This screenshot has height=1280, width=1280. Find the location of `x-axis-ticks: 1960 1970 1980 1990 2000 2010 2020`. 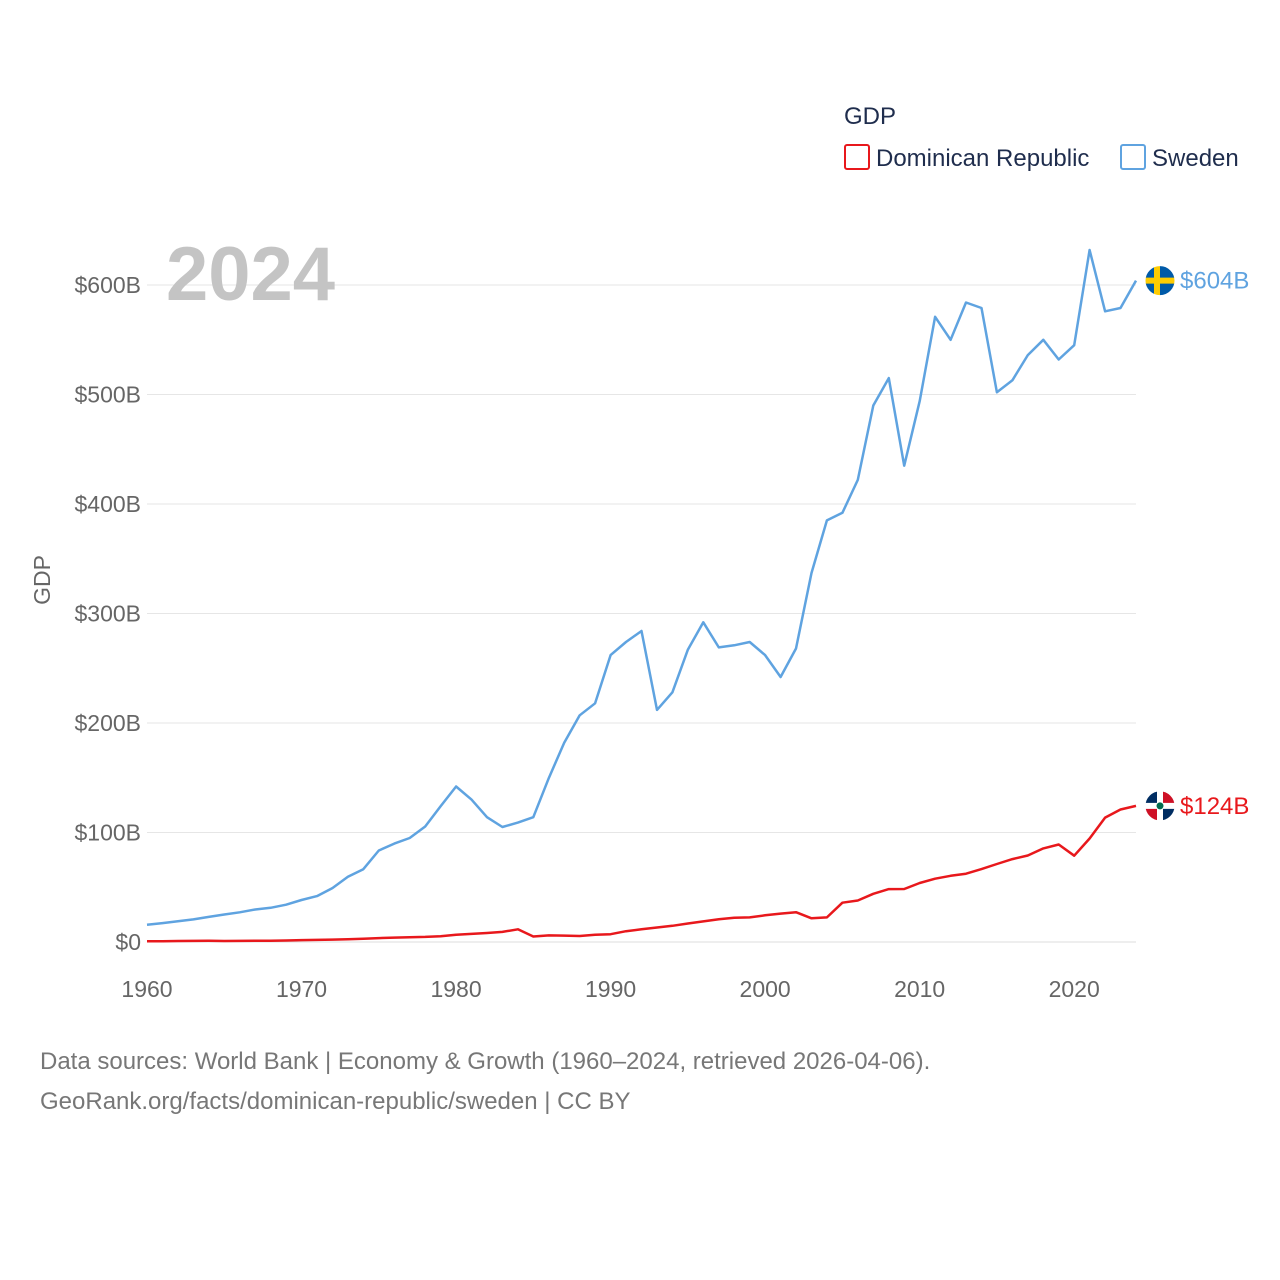

x-axis-ticks: 1960 1970 1980 1990 2000 2010 2020 is located at coordinates (610, 989).